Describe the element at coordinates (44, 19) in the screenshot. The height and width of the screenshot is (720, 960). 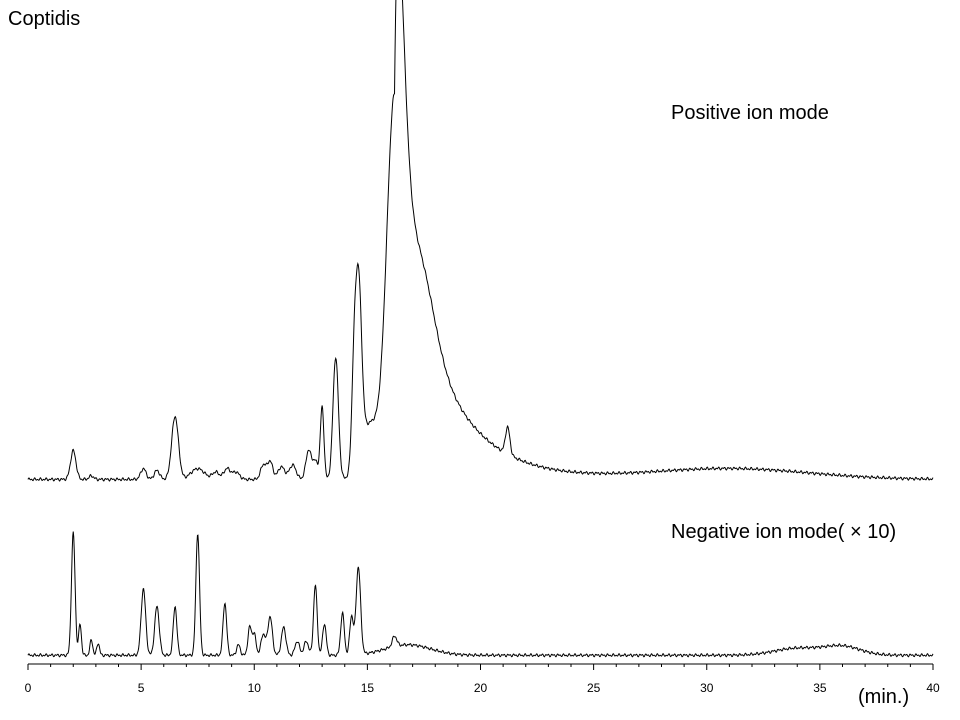
I see `chart-title: Coptidis` at that location.